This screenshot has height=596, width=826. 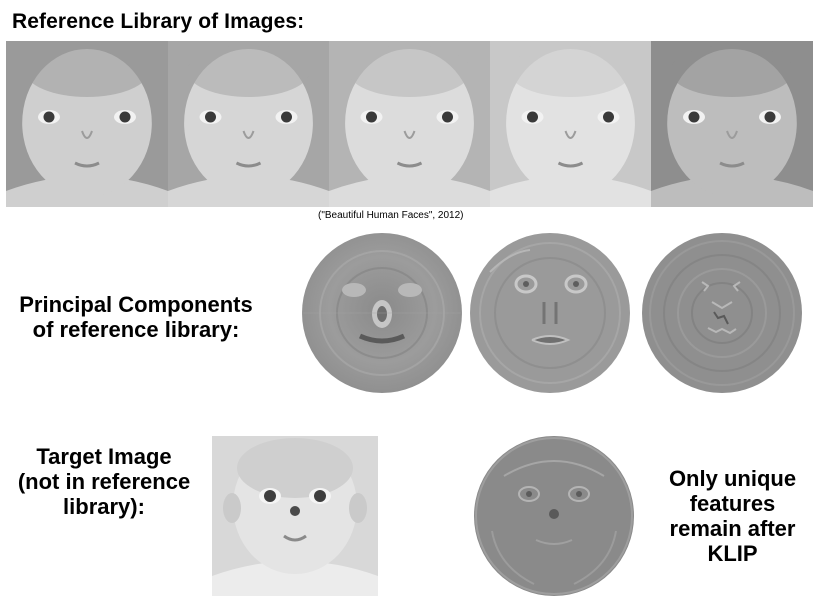 What do you see at coordinates (554, 516) in the screenshot?
I see `klip-residual-image` at bounding box center [554, 516].